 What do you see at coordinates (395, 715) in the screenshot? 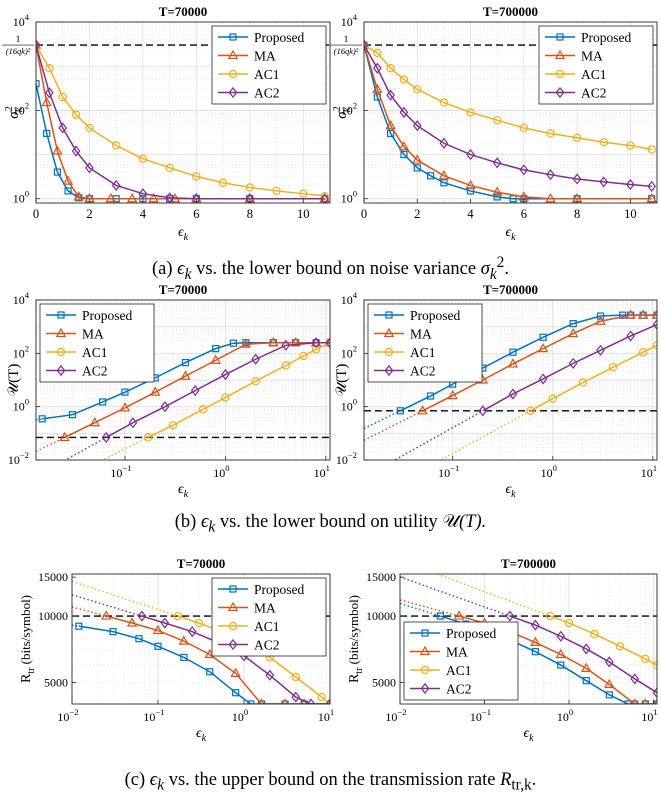
I see `x-tick-label: 10⁻²` at bounding box center [395, 715].